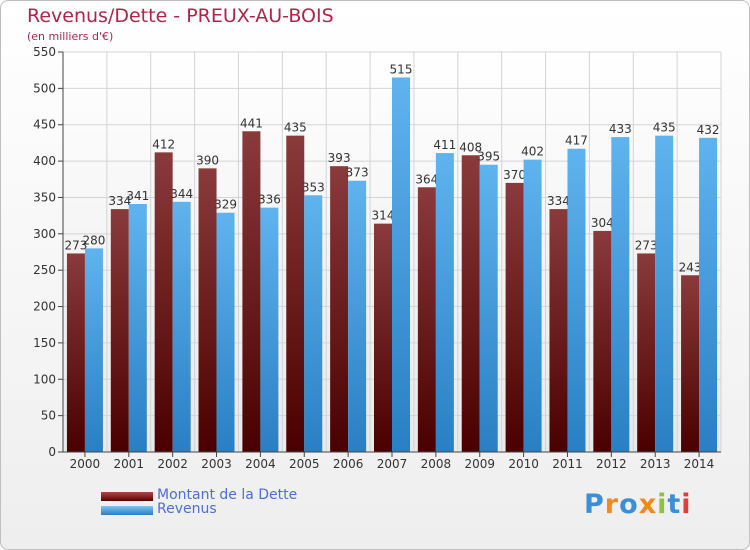  I want to click on data-label-revenus: 353, so click(313, 187).